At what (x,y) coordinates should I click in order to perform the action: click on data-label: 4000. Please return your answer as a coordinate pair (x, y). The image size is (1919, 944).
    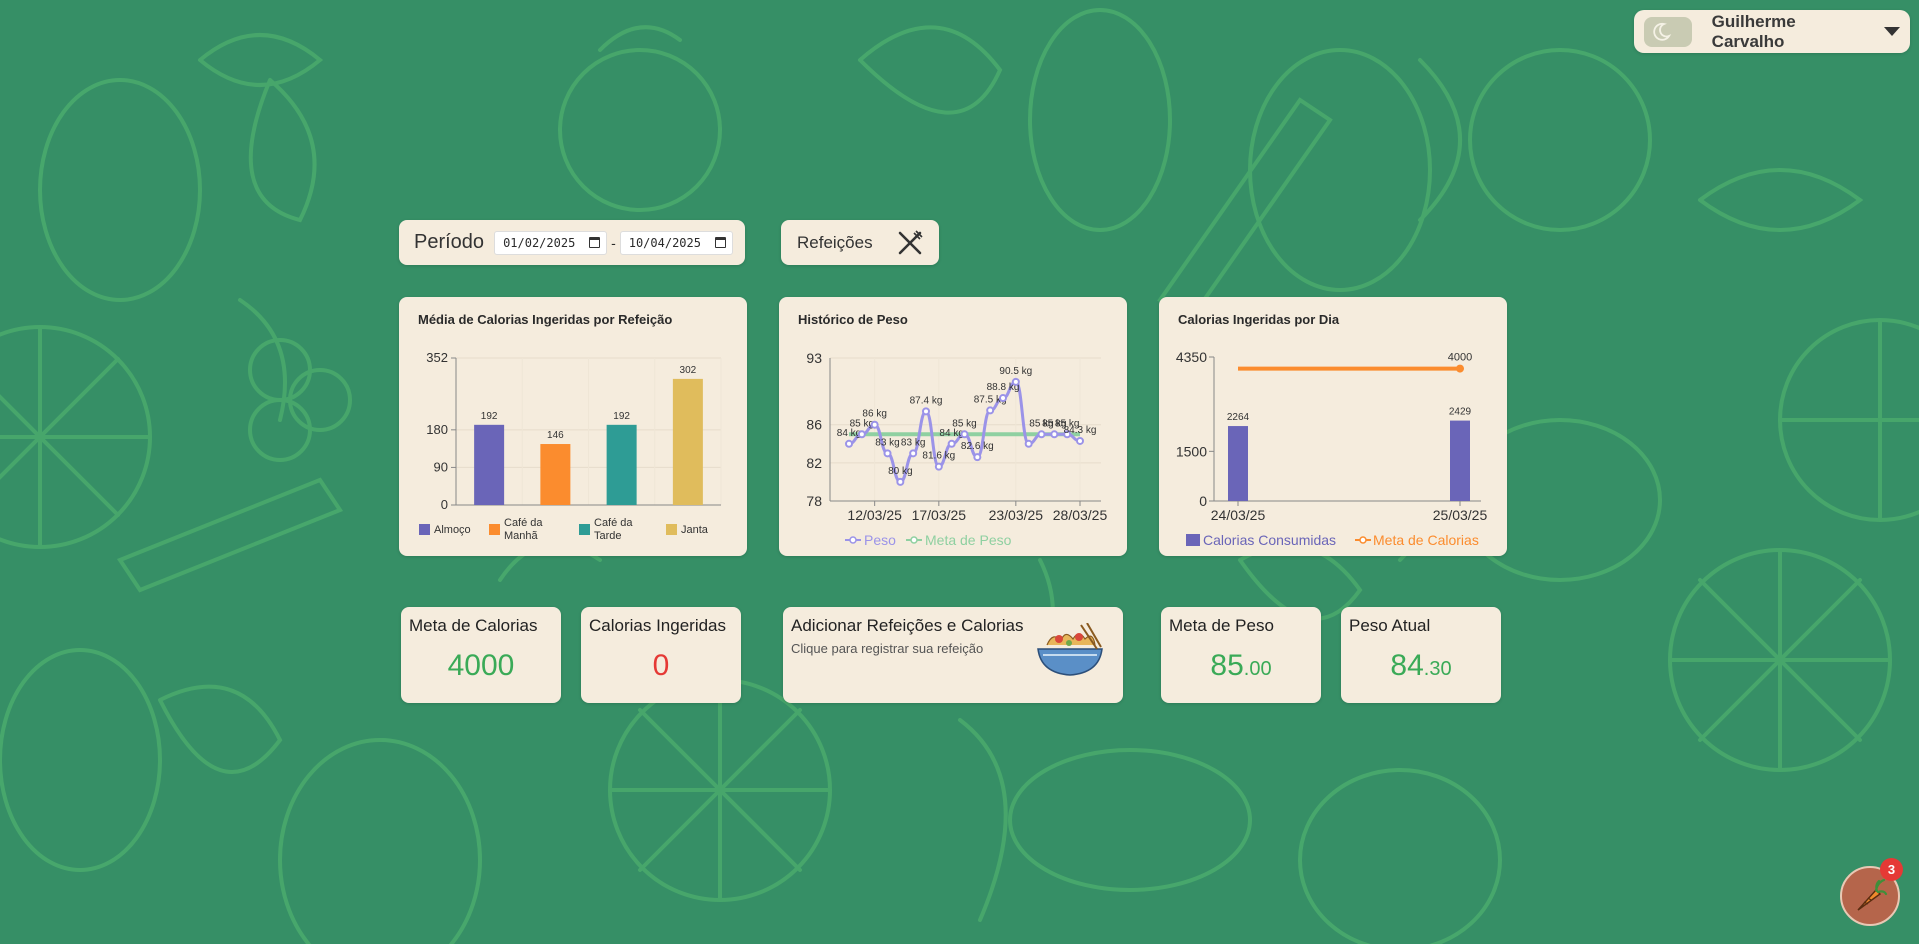
    Looking at the image, I should click on (1460, 358).